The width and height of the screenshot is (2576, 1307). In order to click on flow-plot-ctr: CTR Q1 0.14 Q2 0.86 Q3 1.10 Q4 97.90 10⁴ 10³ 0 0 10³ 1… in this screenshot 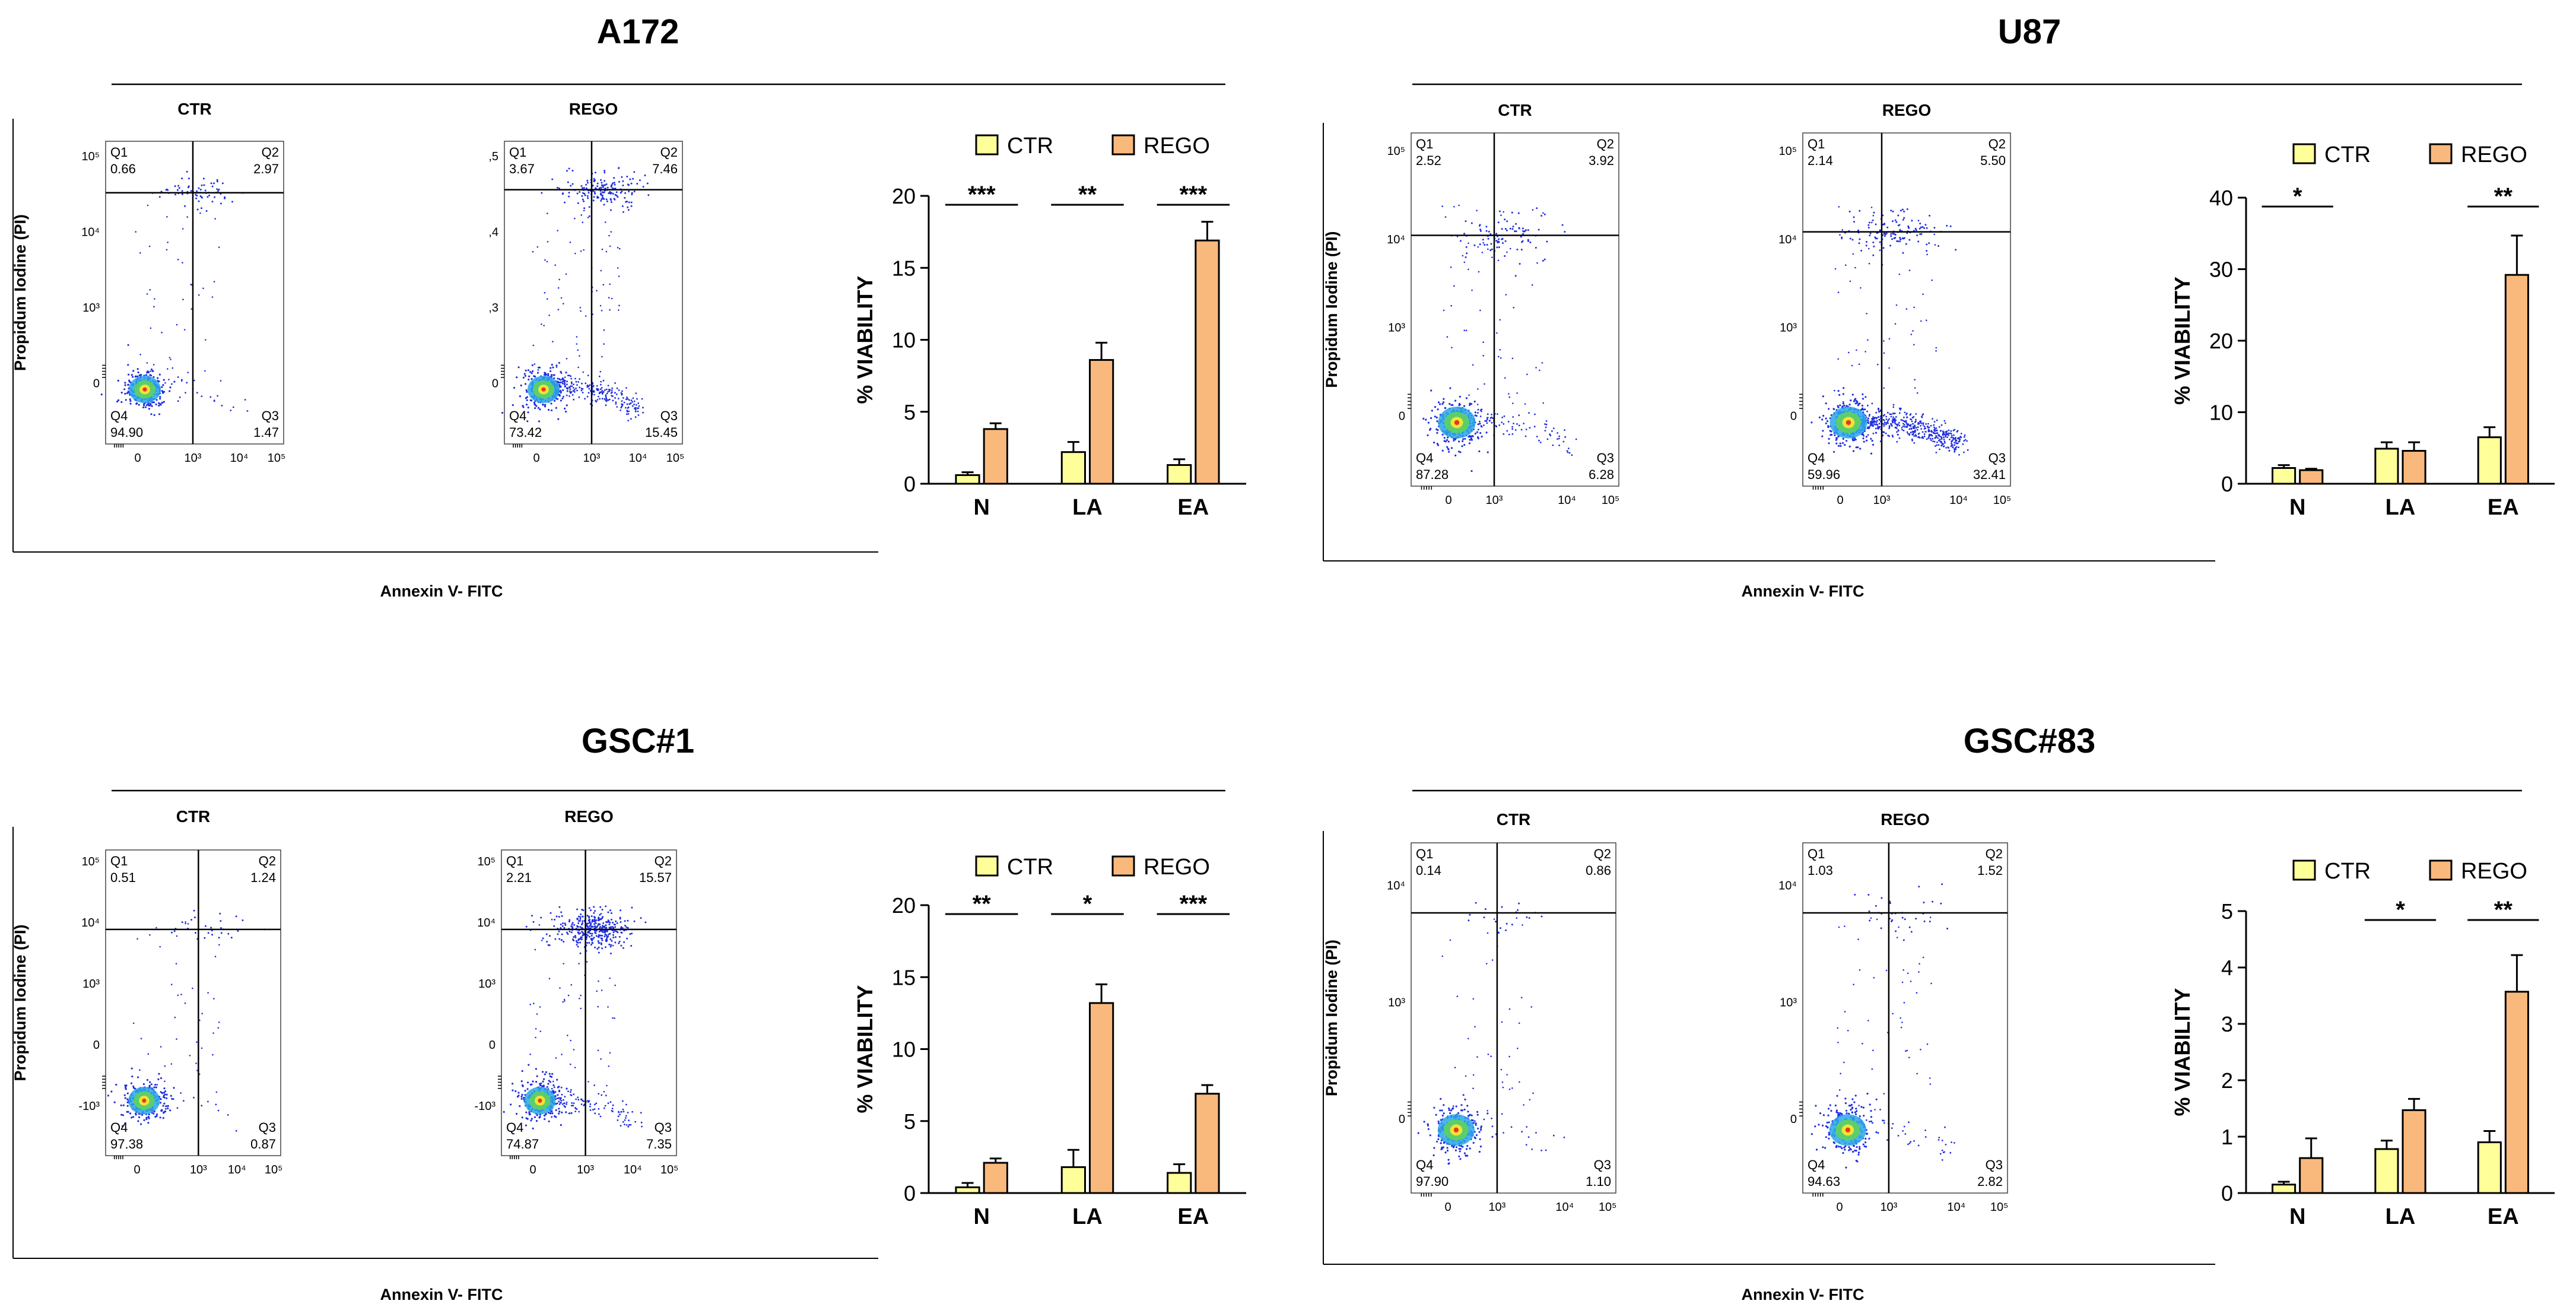, I will do `click(1501, 1012)`.